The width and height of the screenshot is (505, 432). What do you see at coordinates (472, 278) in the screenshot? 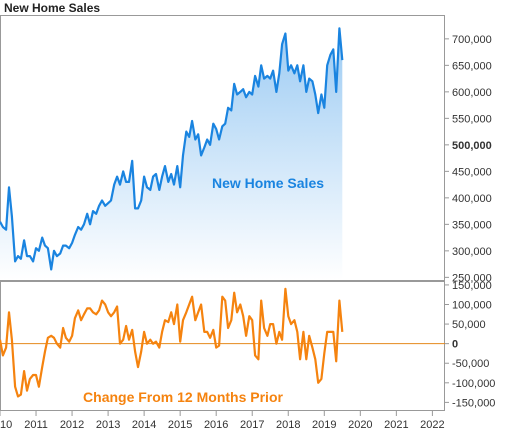
I see `upper-y-tick-label: 250,000` at bounding box center [472, 278].